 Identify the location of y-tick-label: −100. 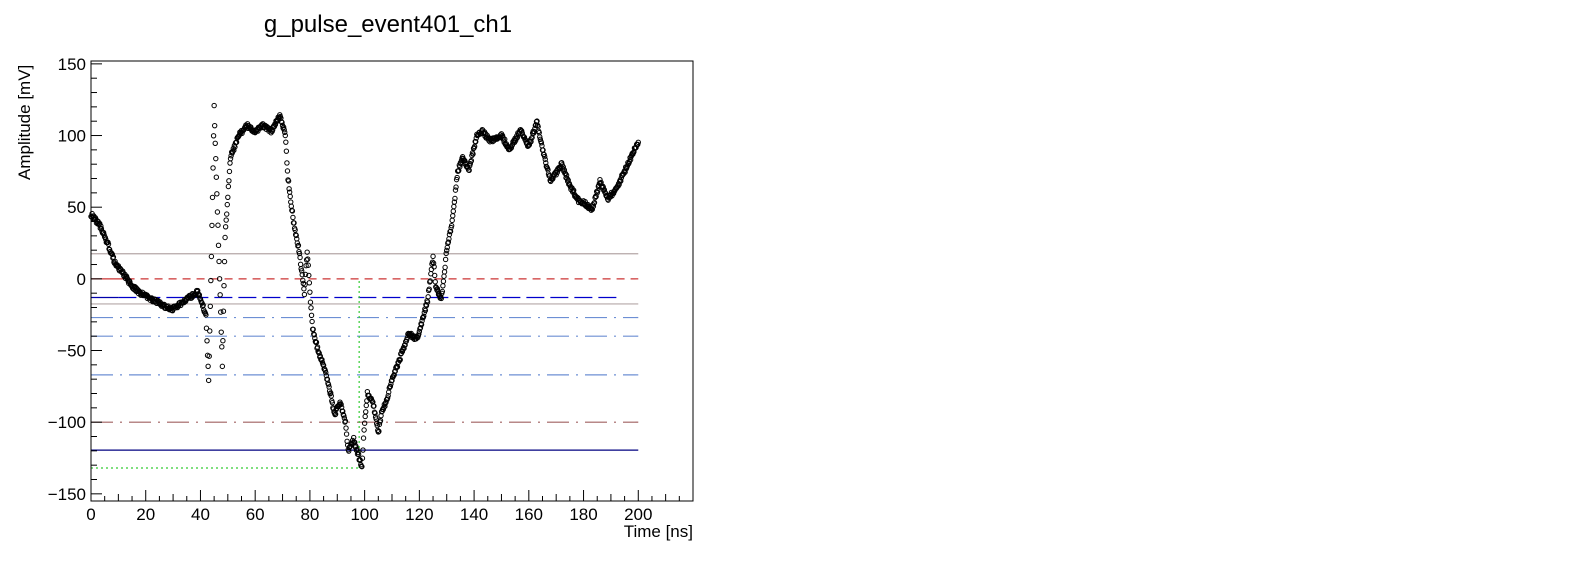
(67, 422).